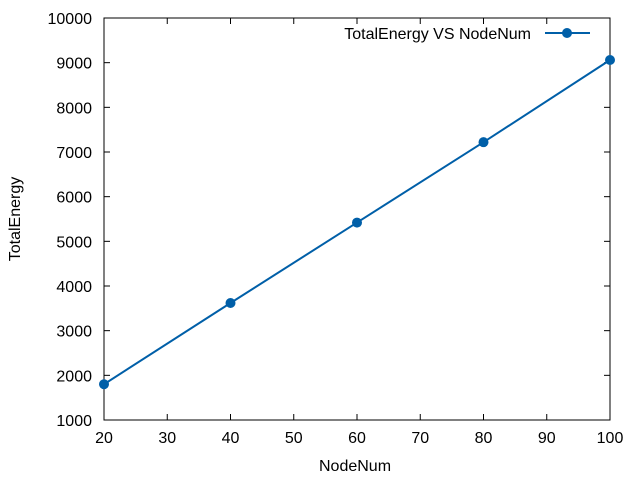  What do you see at coordinates (567, 33) in the screenshot?
I see `legend-marker` at bounding box center [567, 33].